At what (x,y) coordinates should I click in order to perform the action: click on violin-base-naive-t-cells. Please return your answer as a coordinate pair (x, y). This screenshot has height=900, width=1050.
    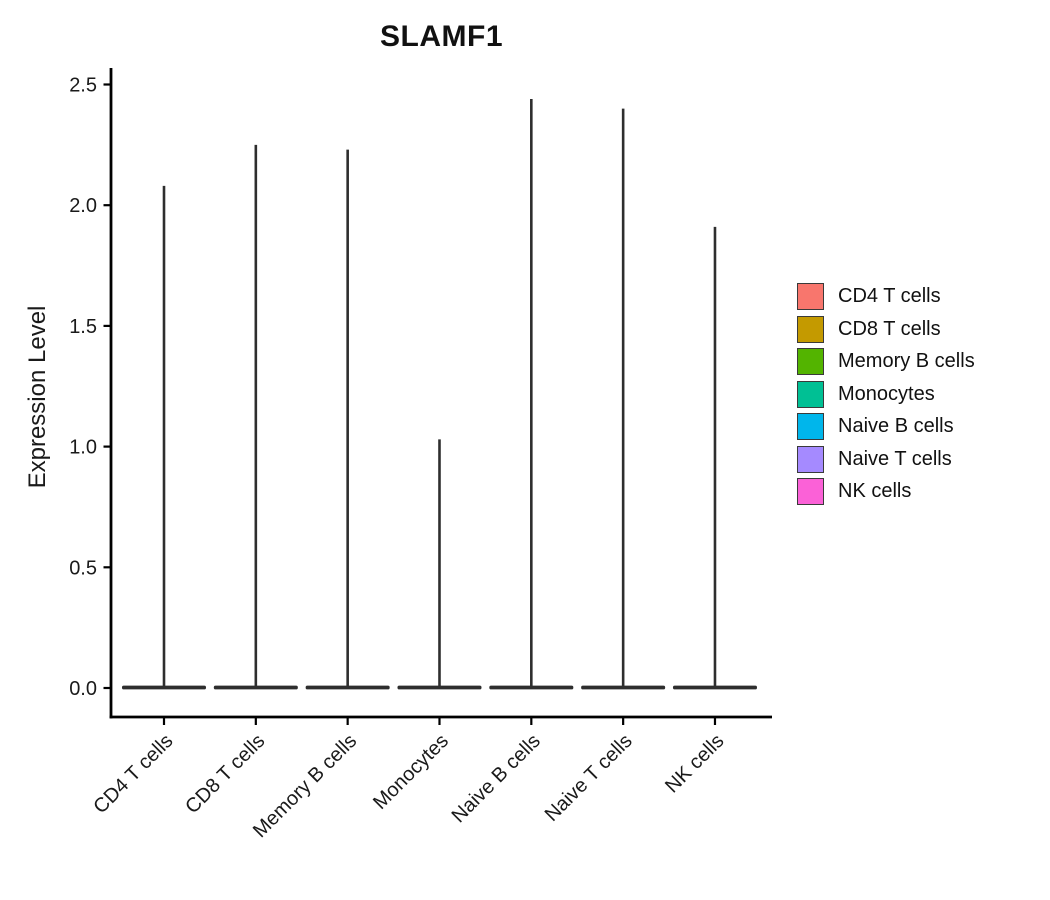
    Looking at the image, I should click on (623, 687).